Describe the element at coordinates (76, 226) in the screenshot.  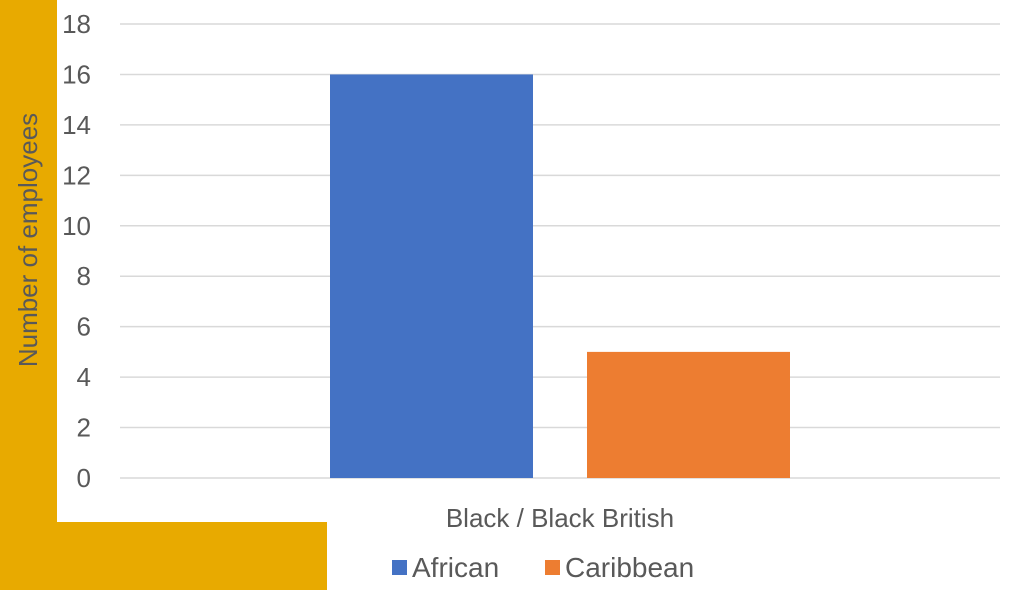
I see `y-tick-label: 10` at that location.